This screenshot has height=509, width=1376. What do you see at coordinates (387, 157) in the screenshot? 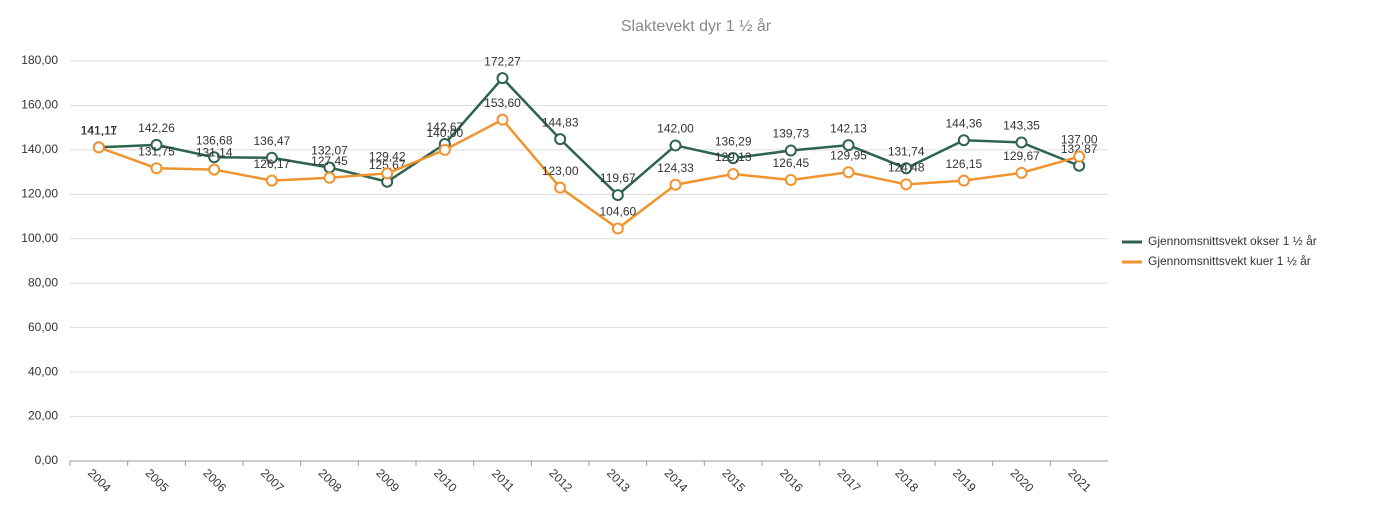
I see `data-label: 129,42` at bounding box center [387, 157].